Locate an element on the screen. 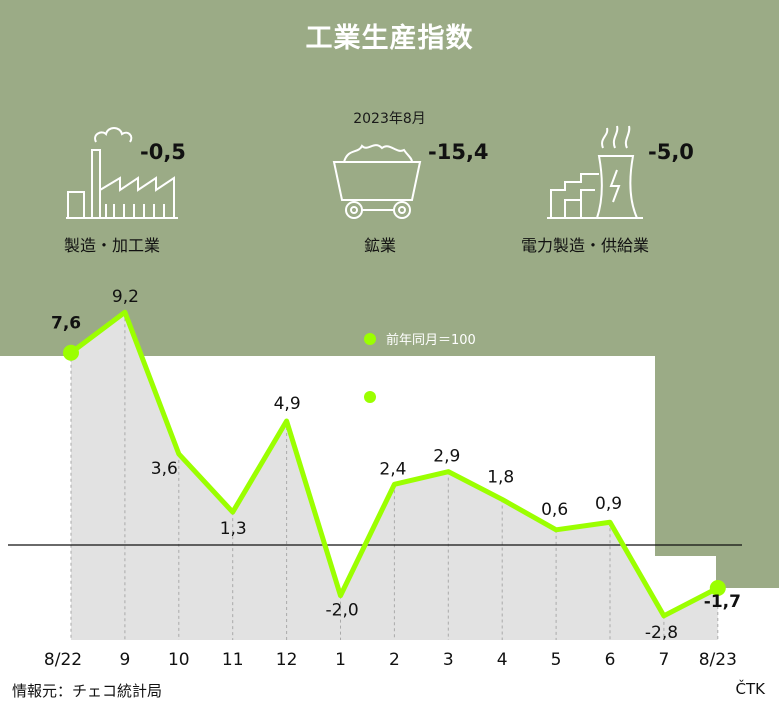 The height and width of the screenshot is (702, 779). x-tick-label: 3 is located at coordinates (448, 660).